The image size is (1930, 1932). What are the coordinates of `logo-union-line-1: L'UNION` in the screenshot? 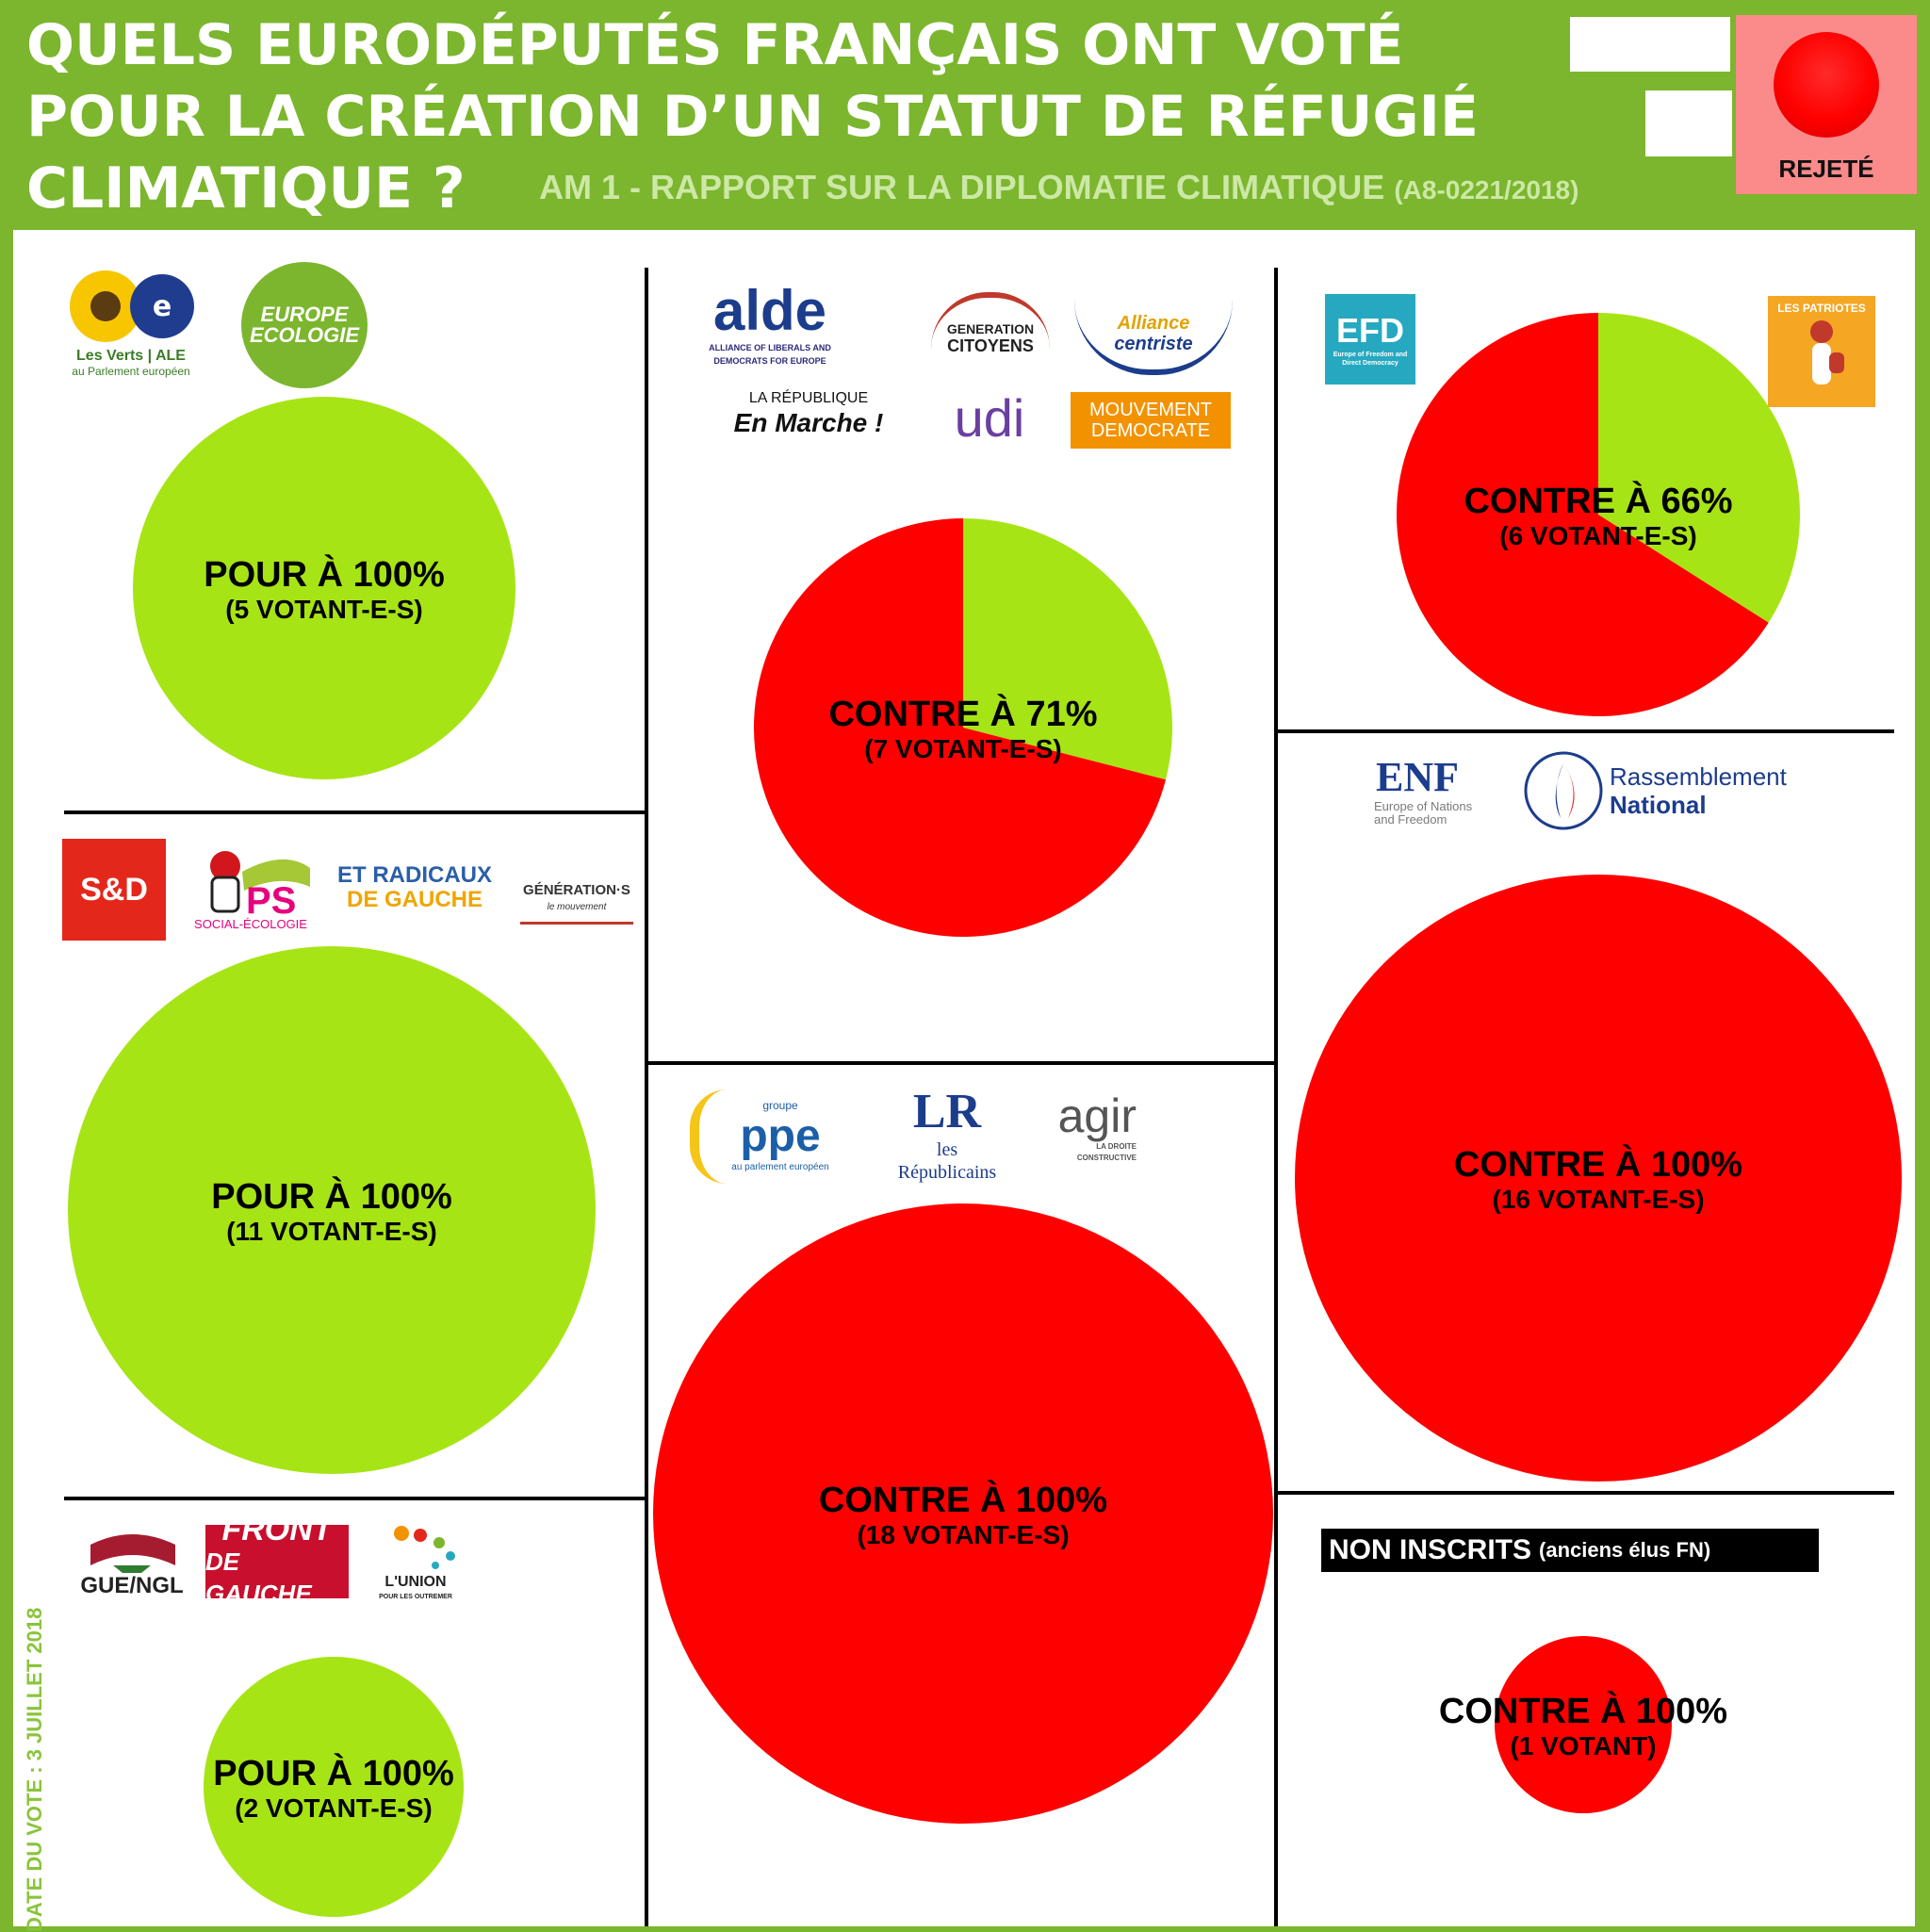 It's located at (415, 1582).